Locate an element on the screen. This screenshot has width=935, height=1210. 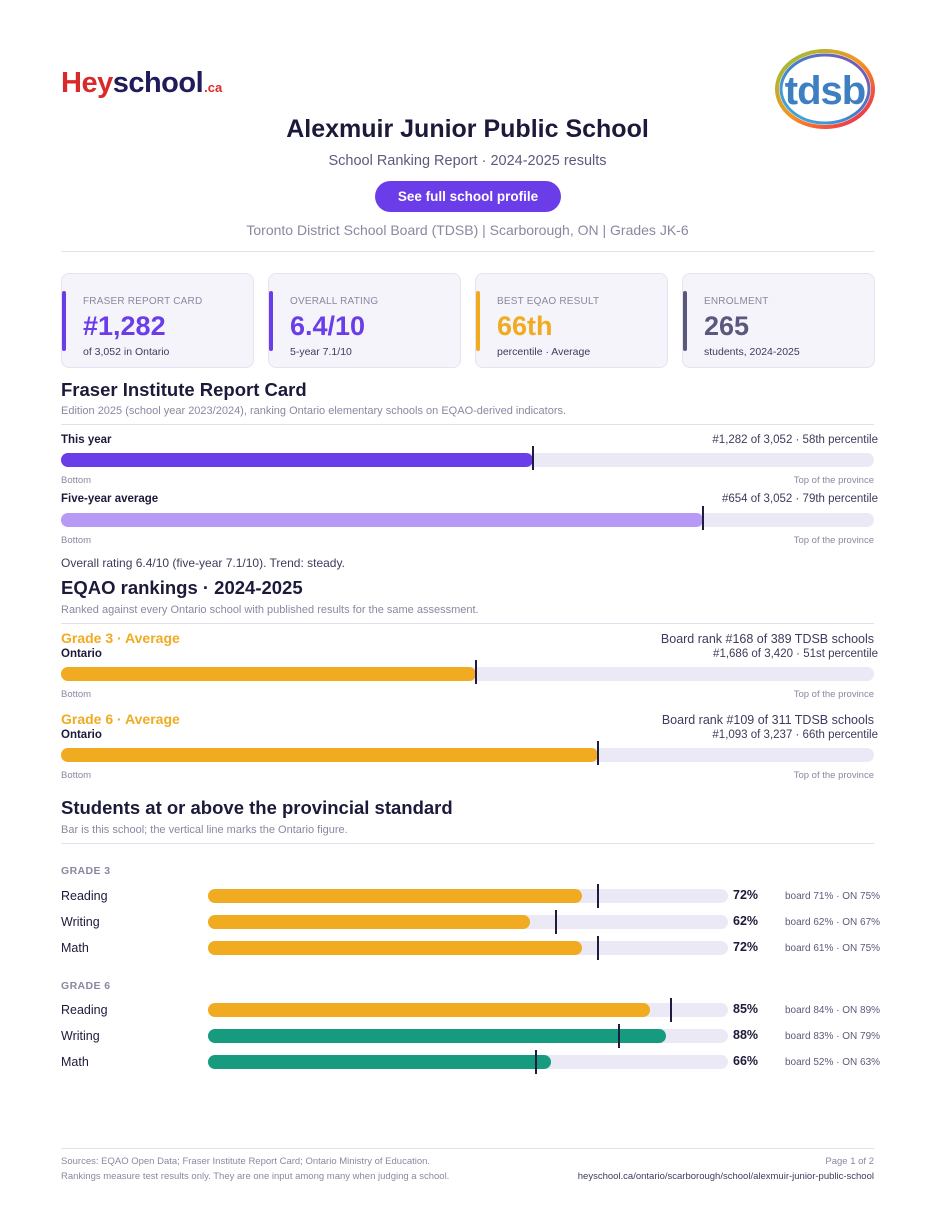
standard-grade-label: GRADE 6 is located at coordinates (86, 986).